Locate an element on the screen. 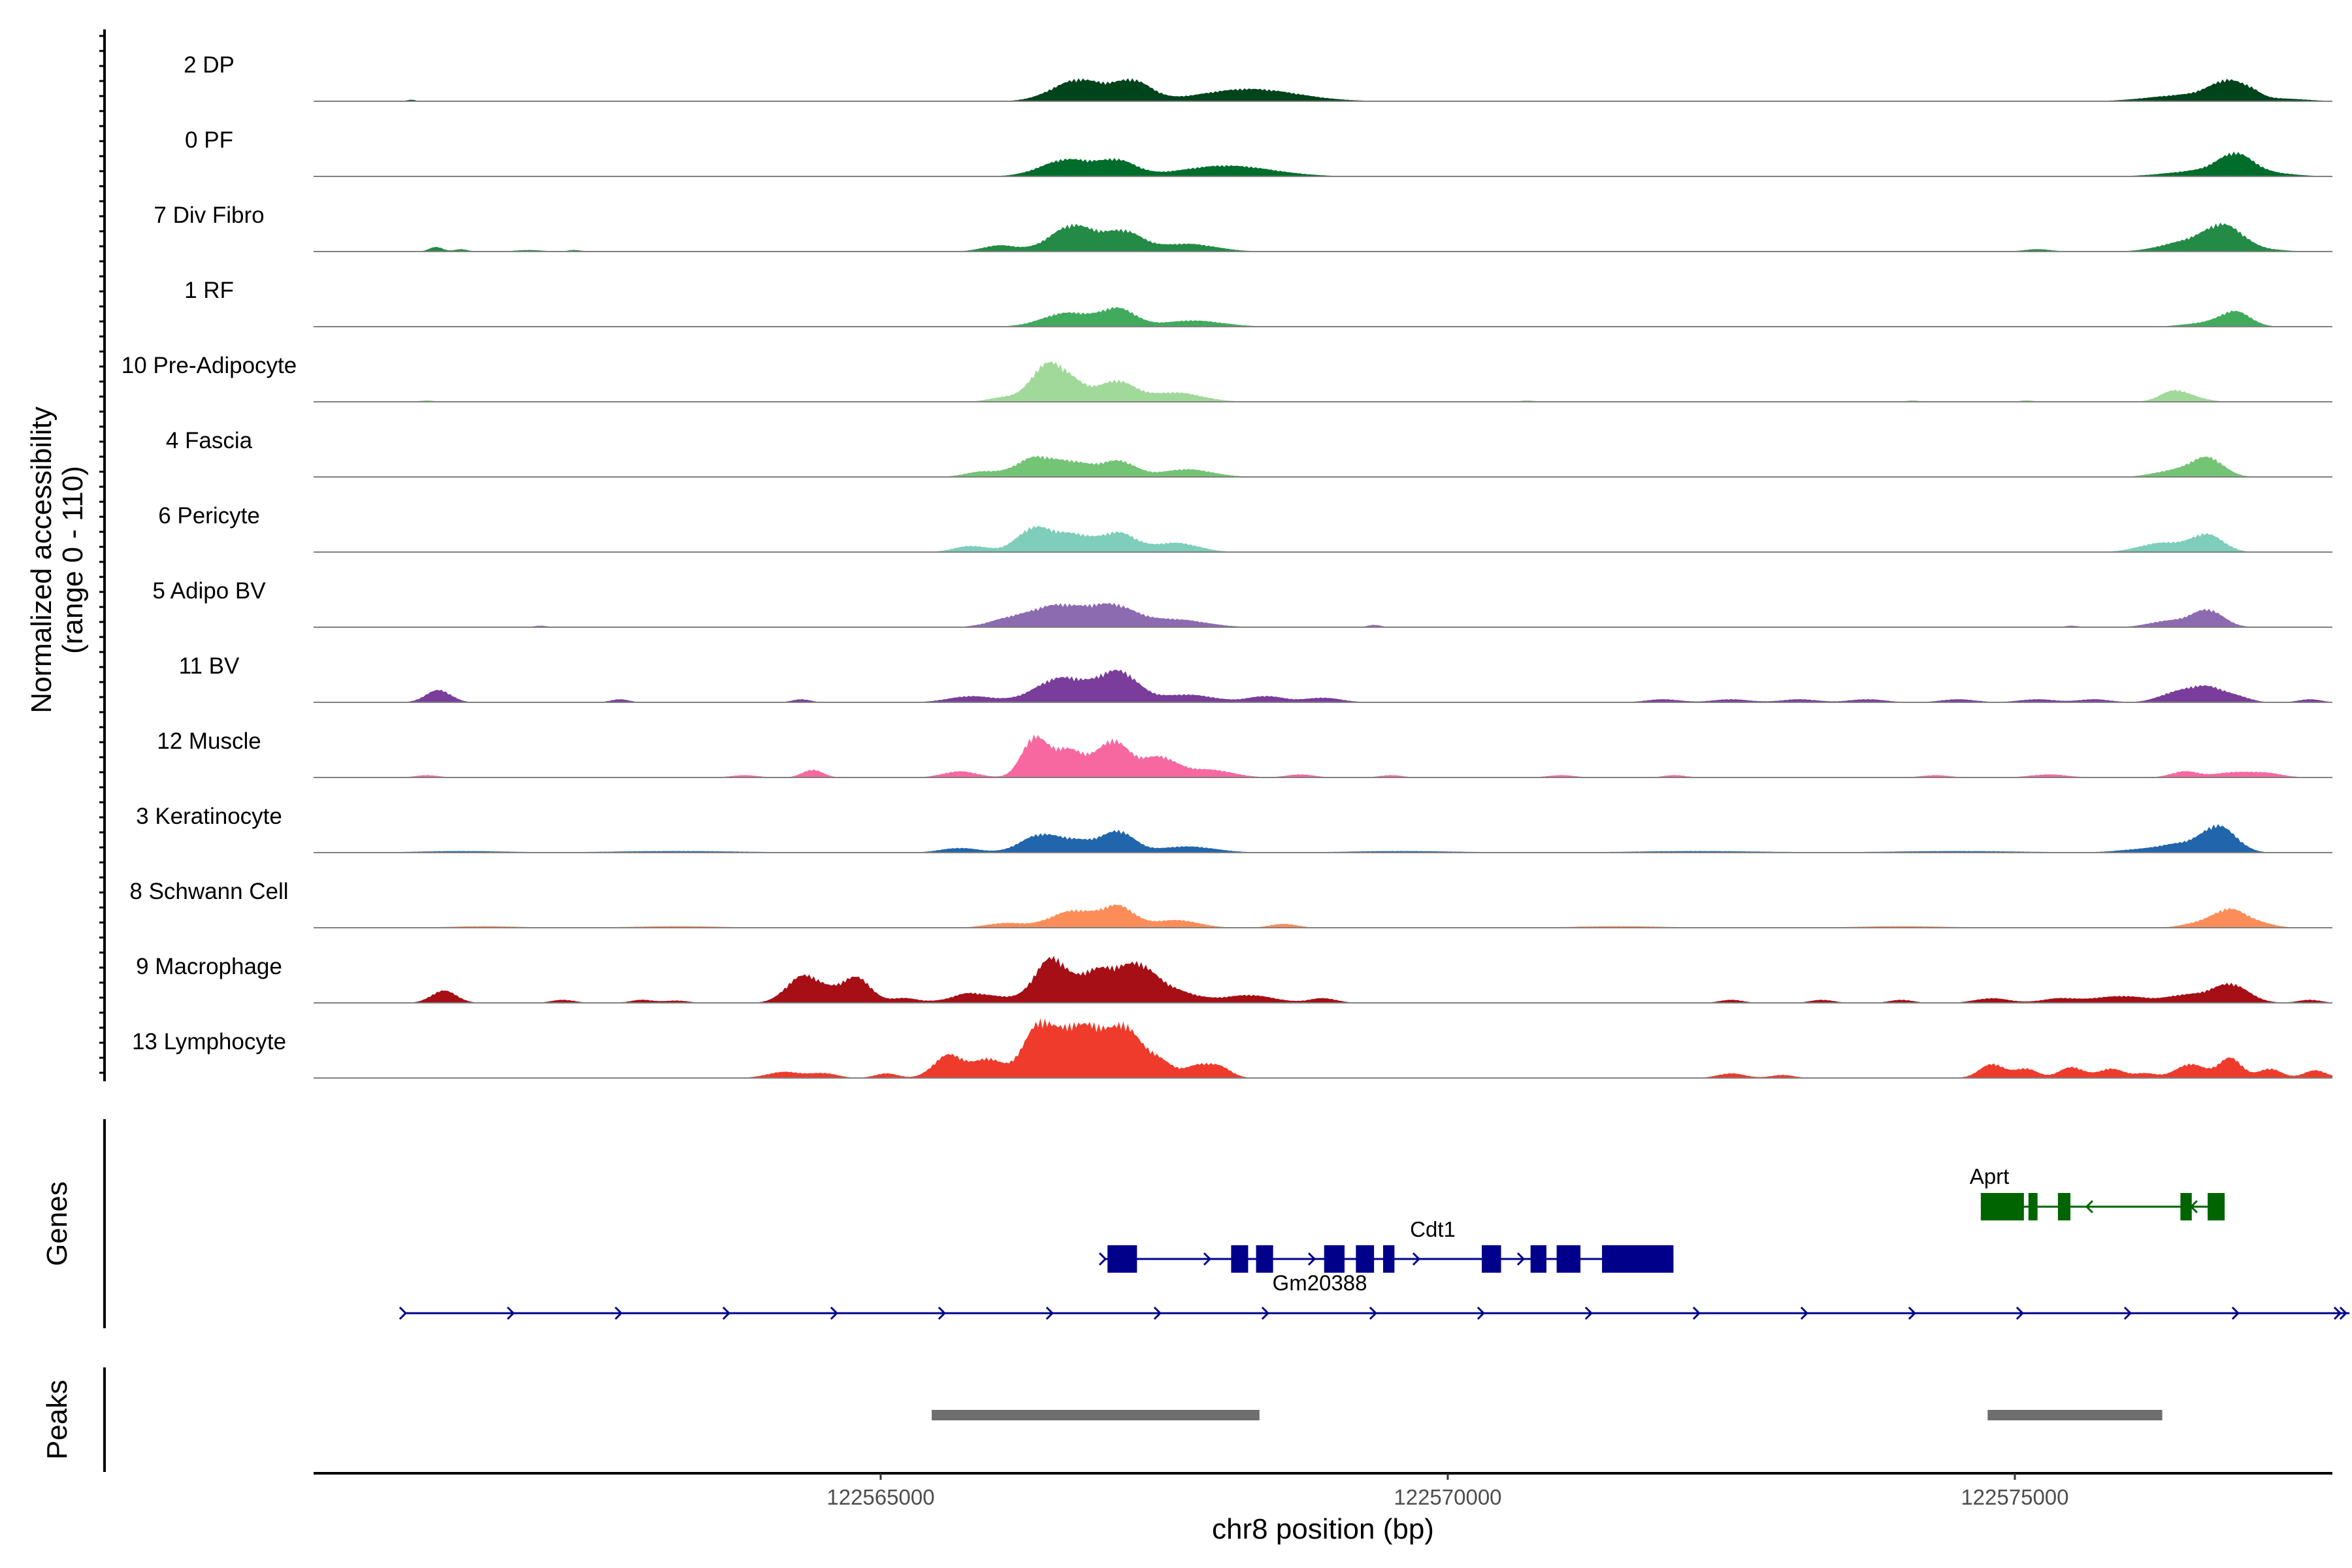 Image resolution: width=2352 pixels, height=1568 pixels. x-axis-title: chr8 position (bp) is located at coordinates (1323, 1529).